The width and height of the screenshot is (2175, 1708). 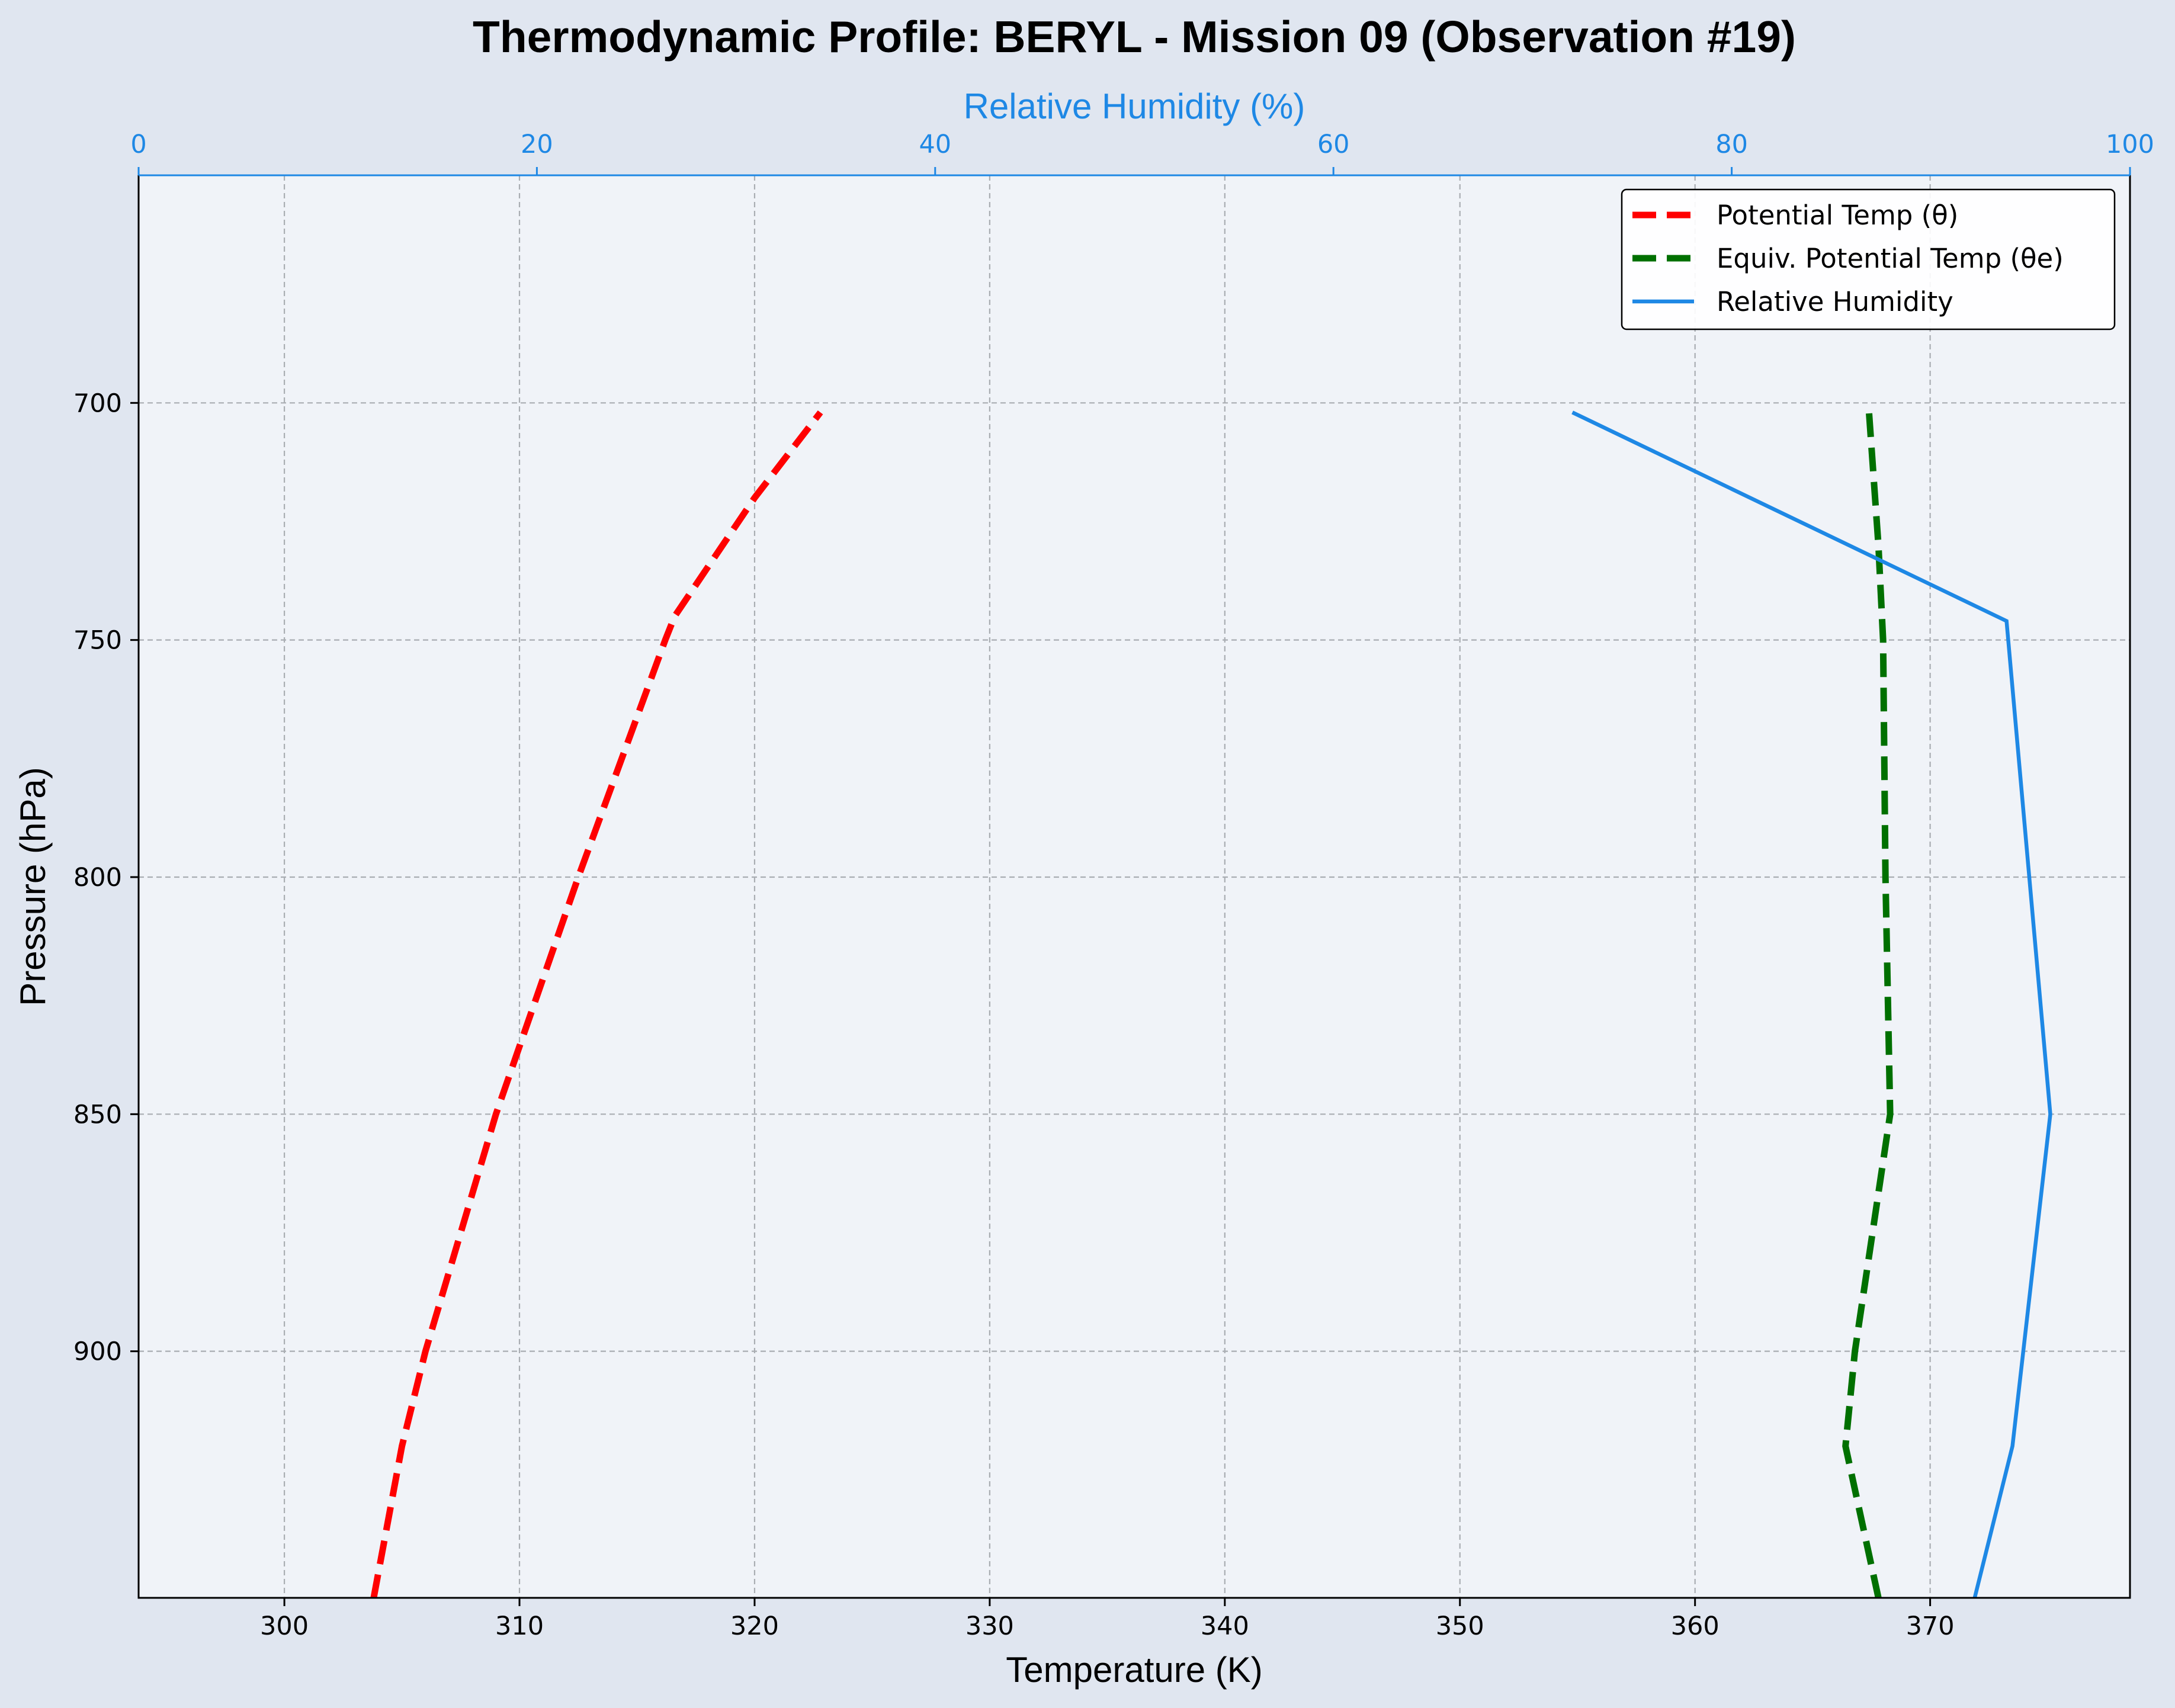 What do you see at coordinates (33, 886) in the screenshot?
I see `y-axis-label: Pressure (hPa)` at bounding box center [33, 886].